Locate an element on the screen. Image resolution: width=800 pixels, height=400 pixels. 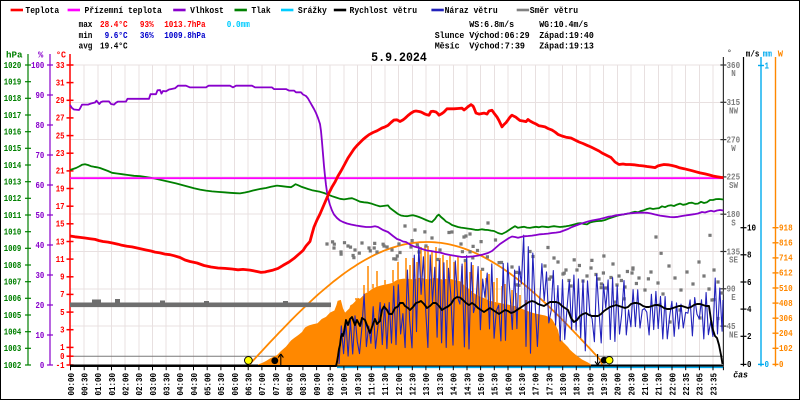
svg-text: 29 is located at coordinates (60, 101).